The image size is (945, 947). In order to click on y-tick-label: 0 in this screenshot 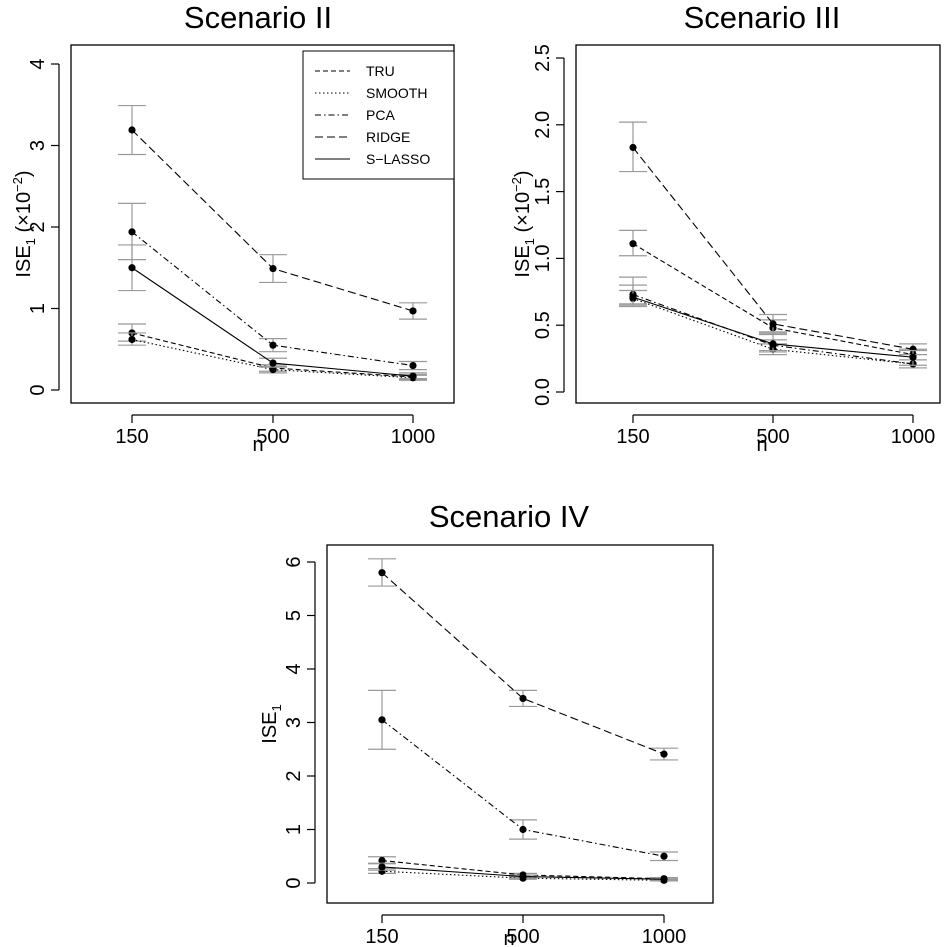, I will do `click(294, 882)`.